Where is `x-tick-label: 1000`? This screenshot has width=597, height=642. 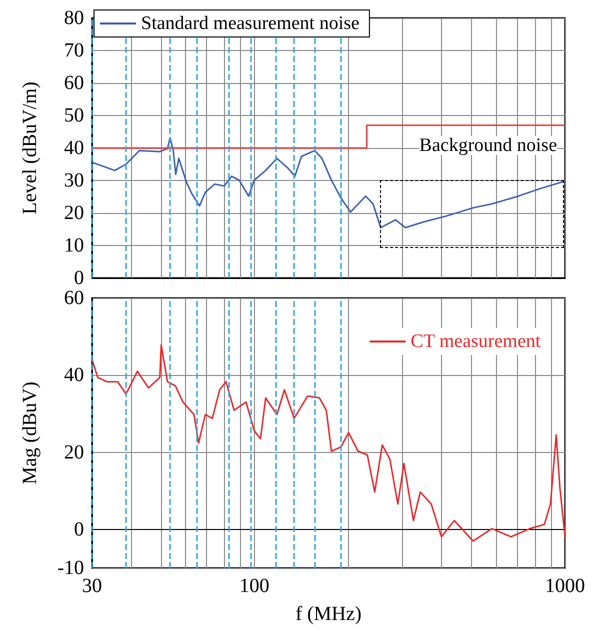 x-tick-label: 1000 is located at coordinates (565, 586).